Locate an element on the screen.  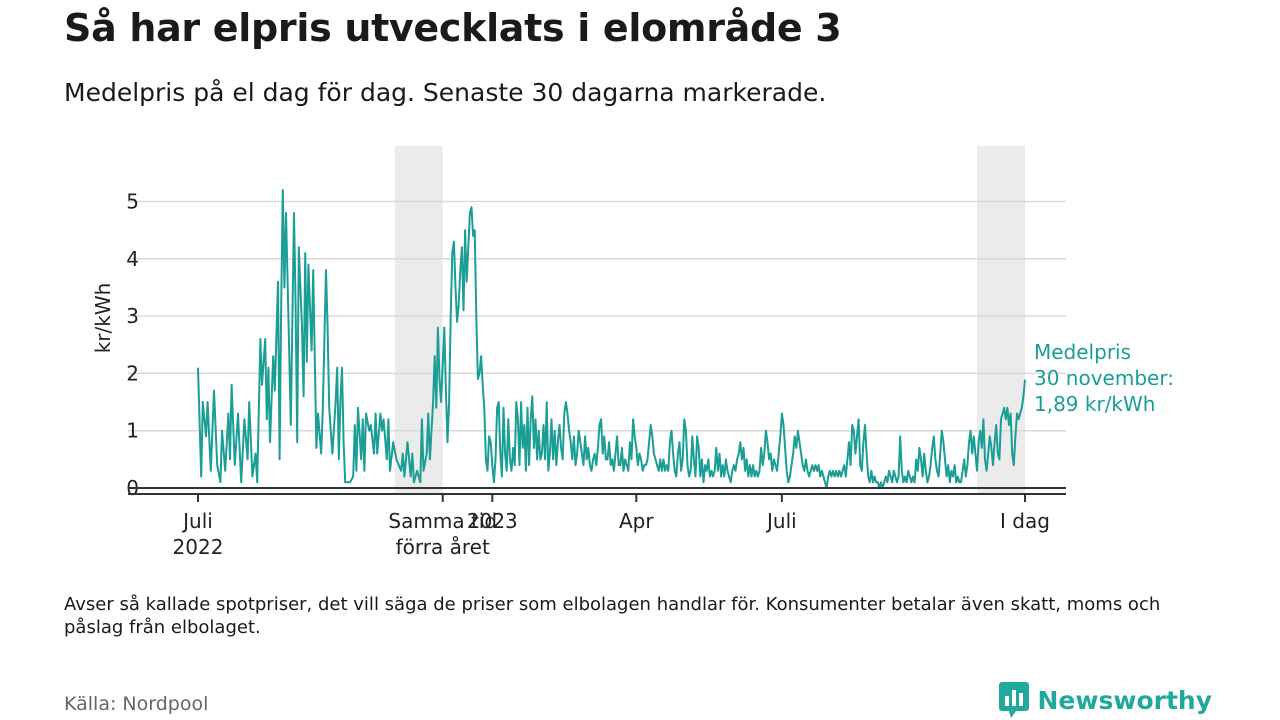
chart-title: Så har elpris utvecklats i elområde 3 is located at coordinates (453, 28).